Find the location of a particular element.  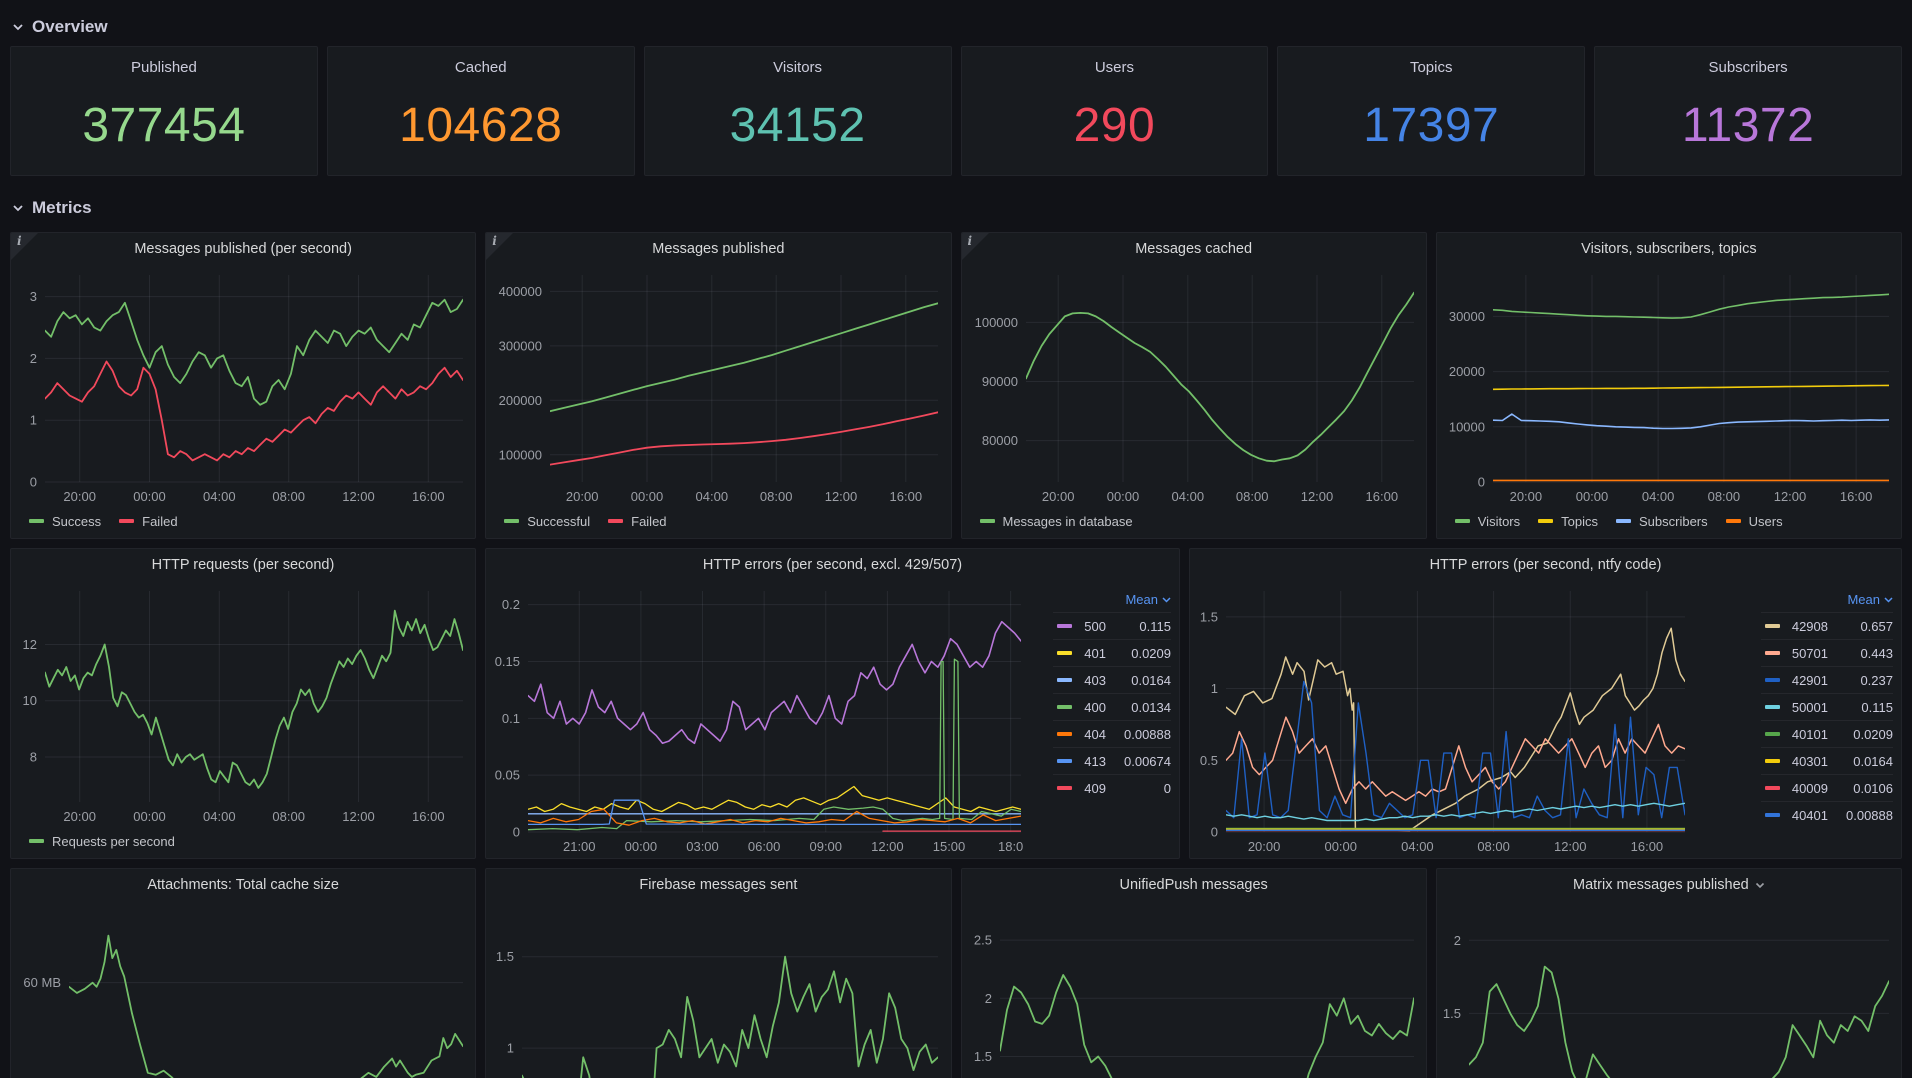

legend-item-50701: 50701 0.443 is located at coordinates (1826, 652).